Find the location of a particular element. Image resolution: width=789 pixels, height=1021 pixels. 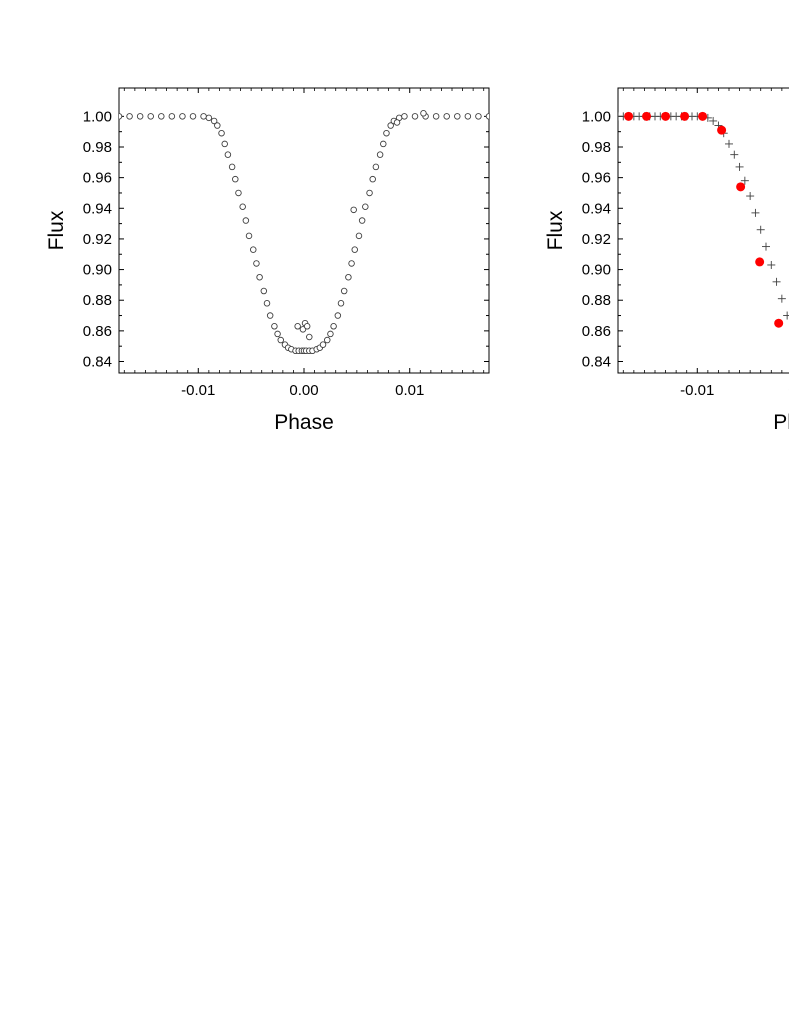

x-tick-label: 0.01 is located at coordinates (409, 390).